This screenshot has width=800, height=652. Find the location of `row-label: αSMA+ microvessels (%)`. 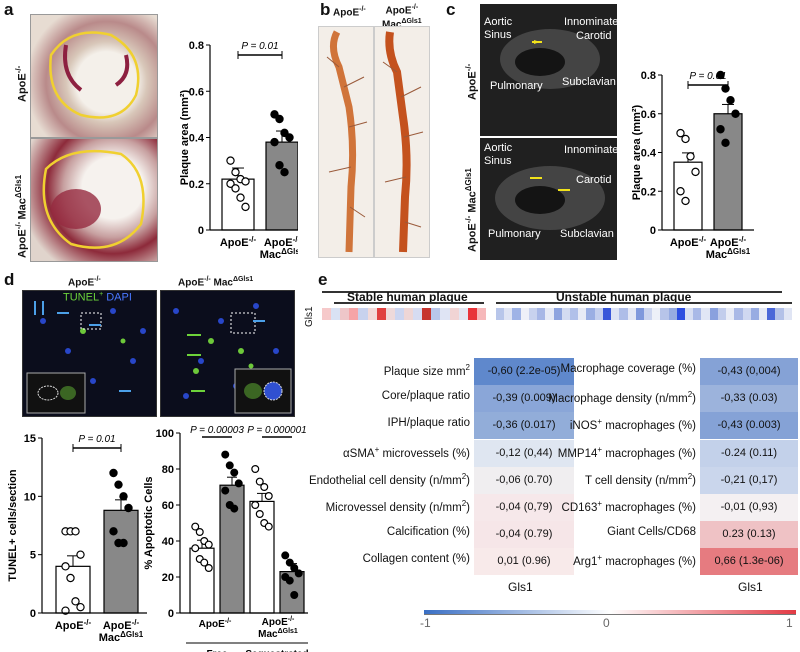

row-label: αSMA+ microvessels (%) is located at coordinates (406, 452).